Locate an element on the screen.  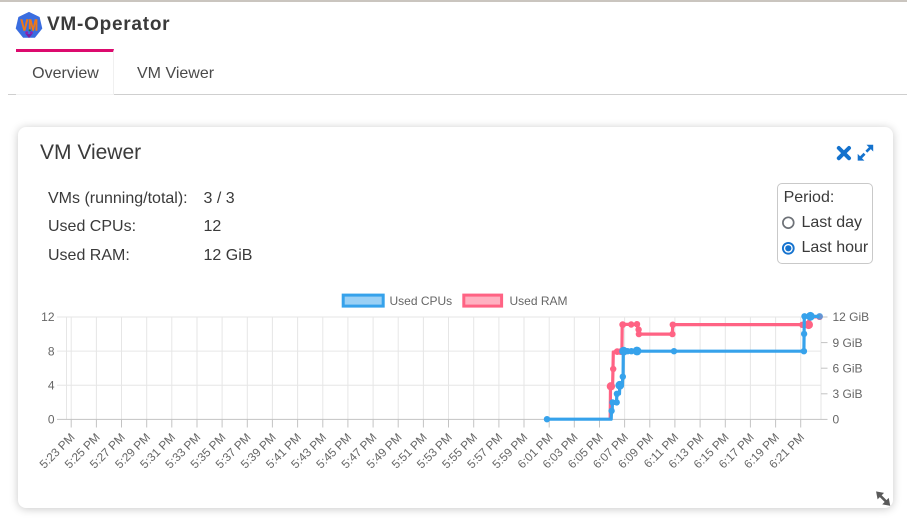
svg-text: 4 is located at coordinates (51, 386).